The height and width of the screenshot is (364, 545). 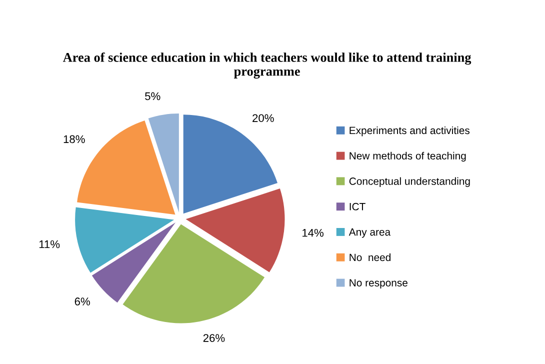 I want to click on data-label: 5%, so click(x=152, y=96).